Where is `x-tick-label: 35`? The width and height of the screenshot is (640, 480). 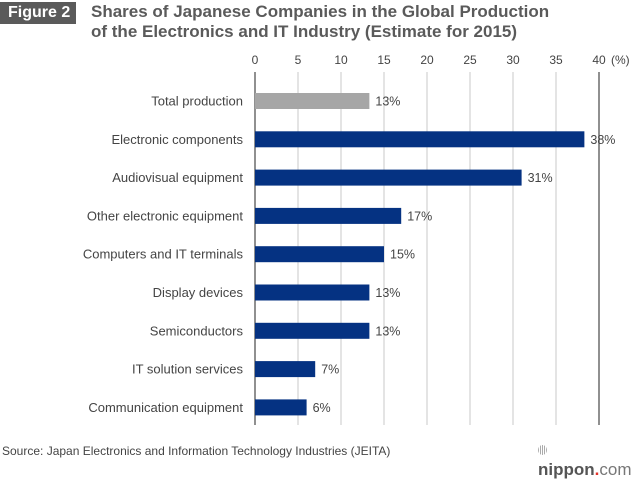 x-tick-label: 35 is located at coordinates (556, 60).